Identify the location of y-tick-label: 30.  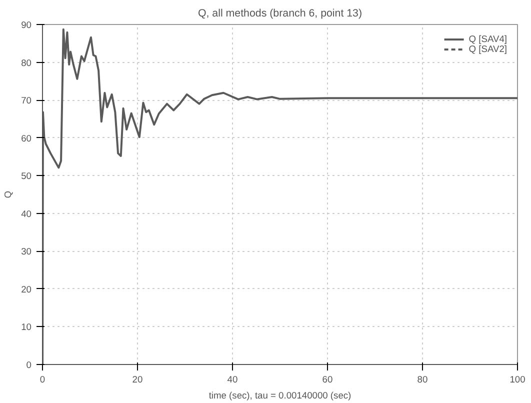
(26, 251).